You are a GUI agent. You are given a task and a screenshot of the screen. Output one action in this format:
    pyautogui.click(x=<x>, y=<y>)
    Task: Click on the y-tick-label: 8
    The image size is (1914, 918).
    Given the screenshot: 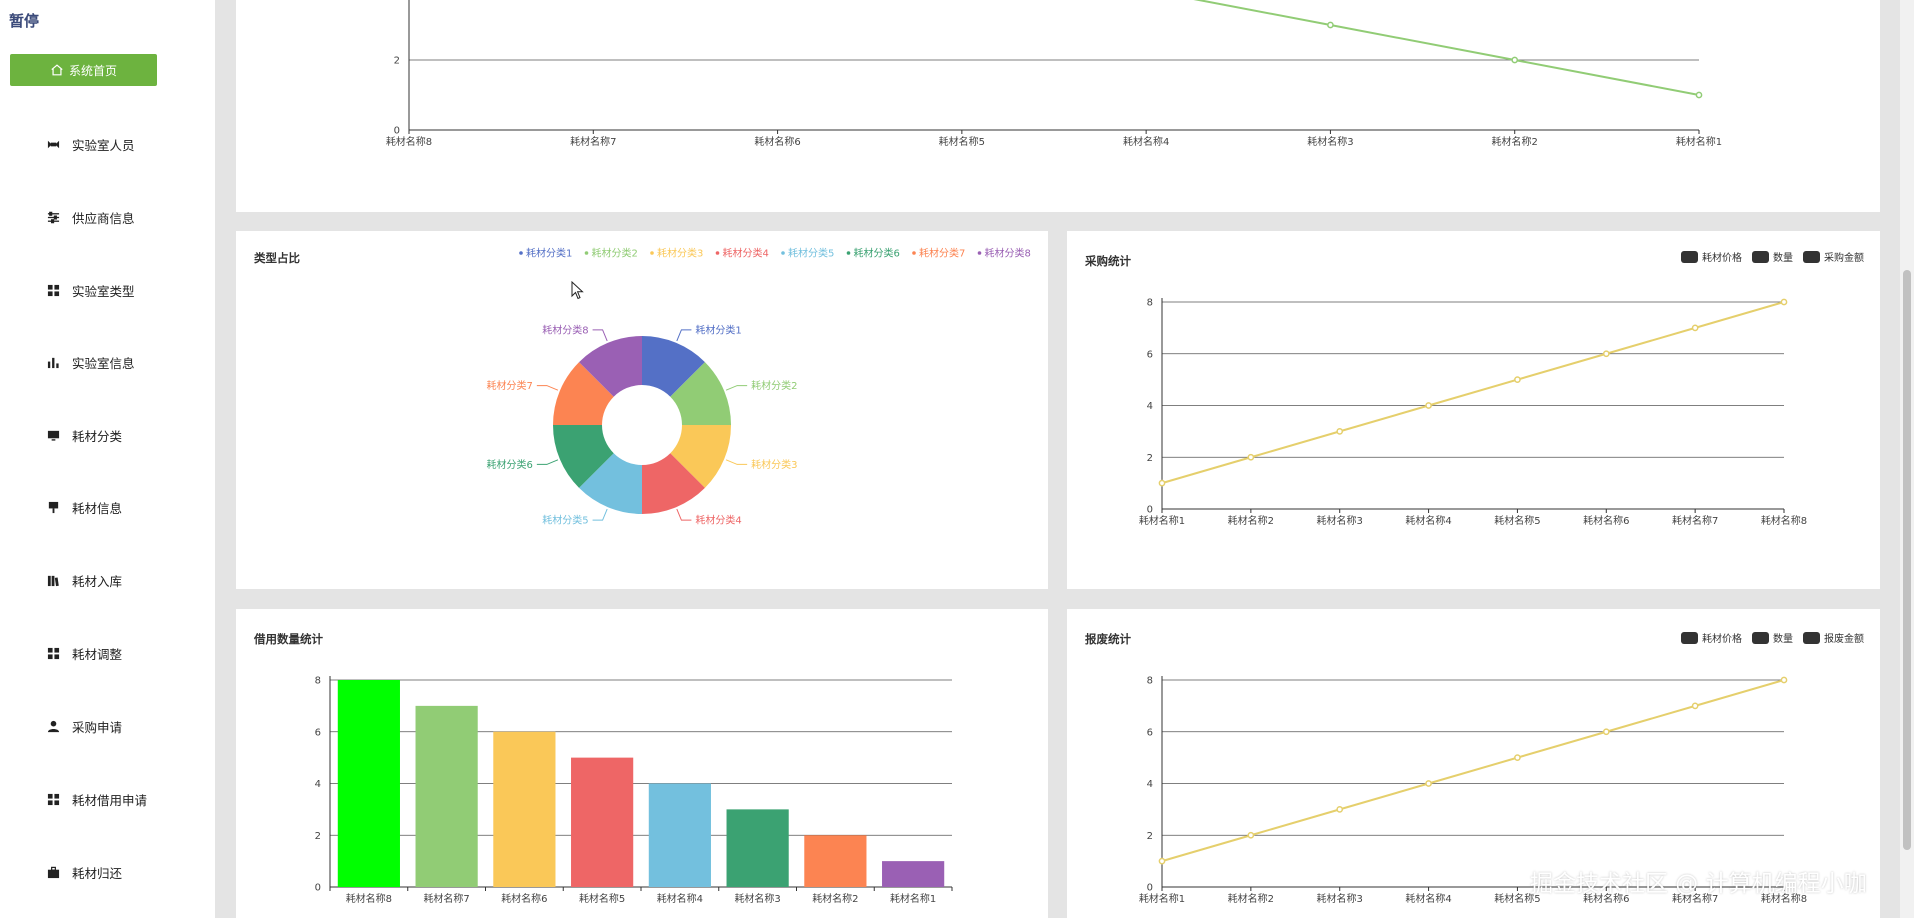 What is the action you would take?
    pyautogui.click(x=1150, y=681)
    